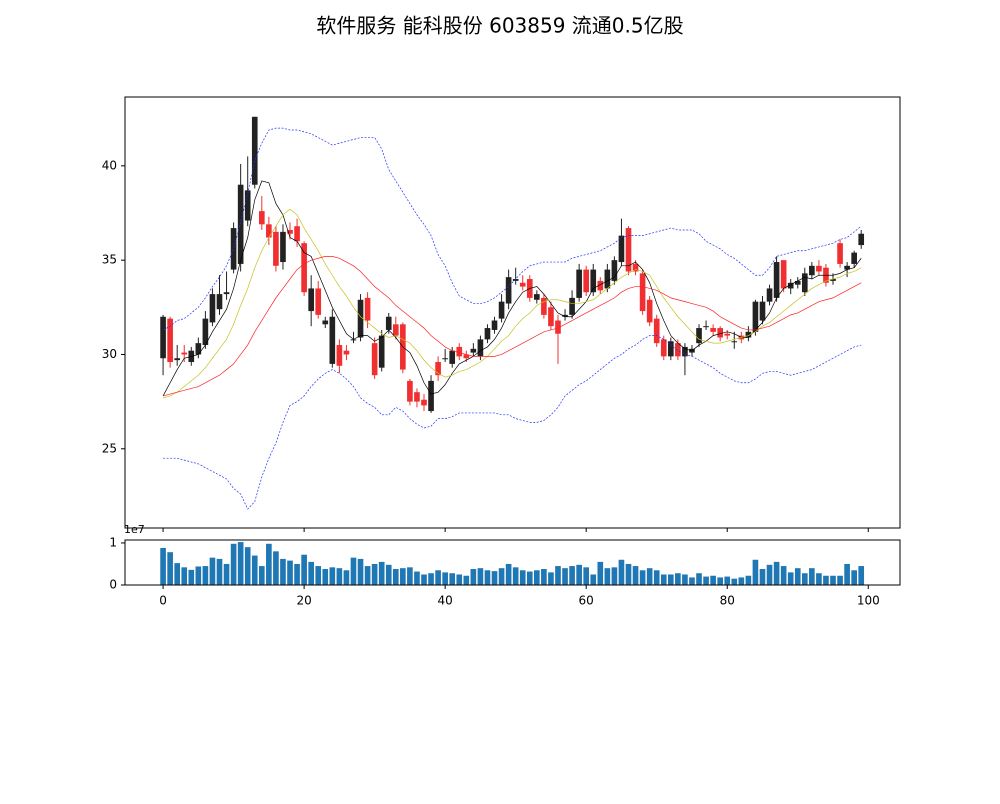 The image size is (1000, 804). Describe the element at coordinates (512, 326) in the screenshot. I see `indicator-line` at that location.